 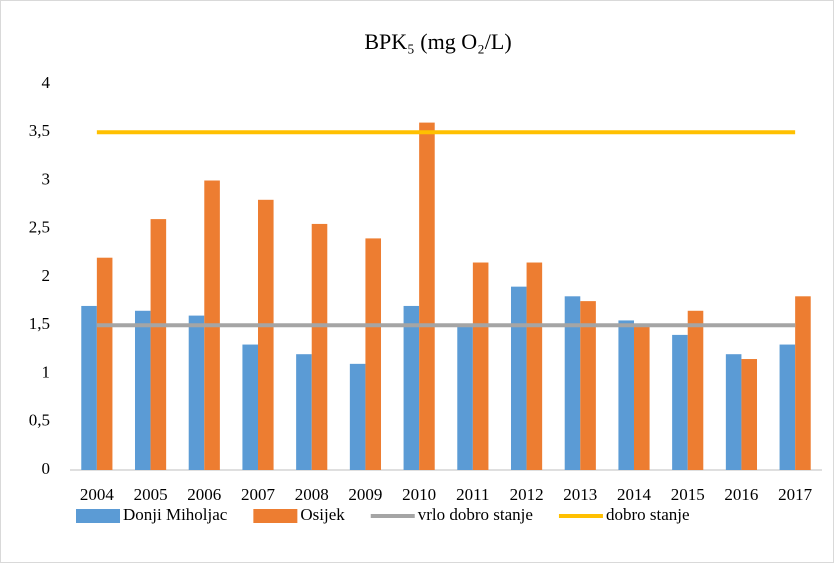 I want to click on legend-label: Donji Miholjac, so click(x=175, y=514).